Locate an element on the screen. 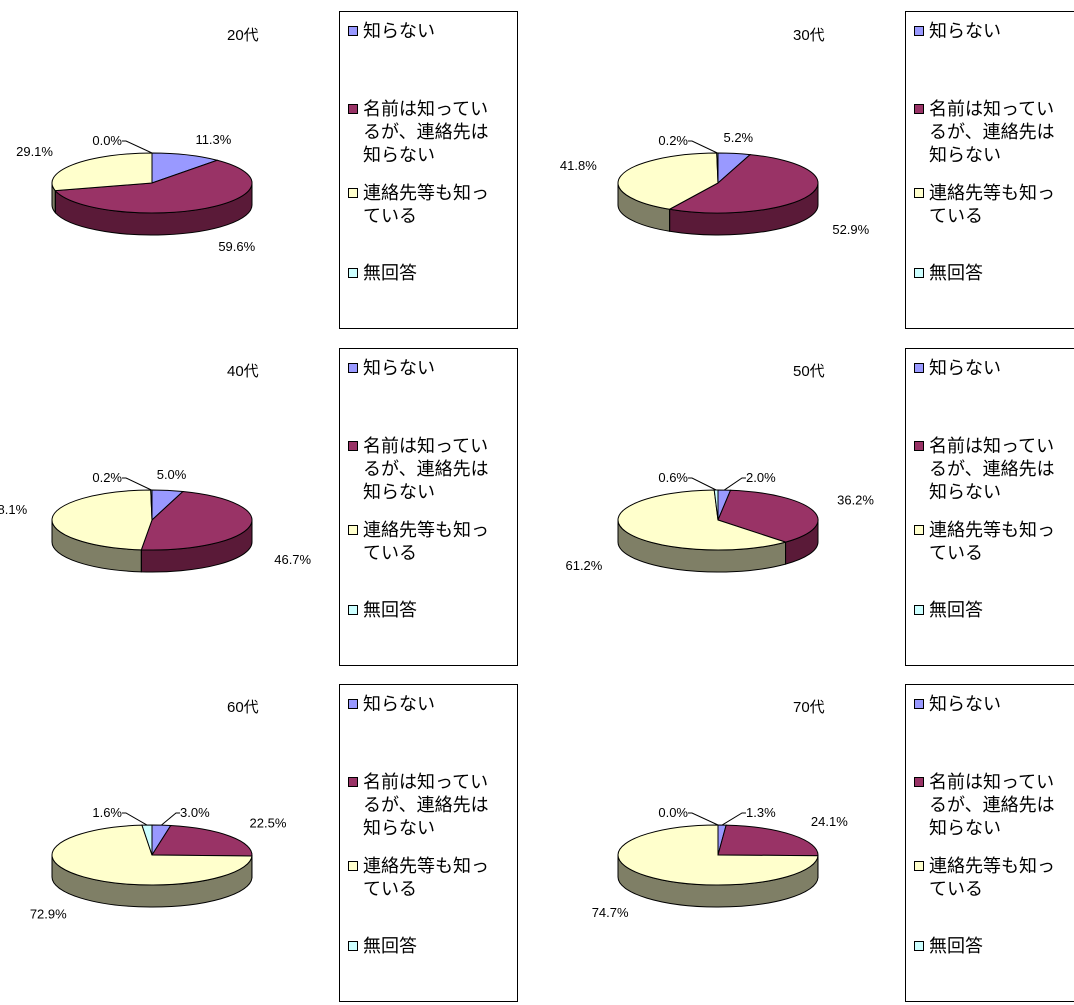 This screenshot has width=1074, height=1005. data-label: 11.3% is located at coordinates (213, 139).